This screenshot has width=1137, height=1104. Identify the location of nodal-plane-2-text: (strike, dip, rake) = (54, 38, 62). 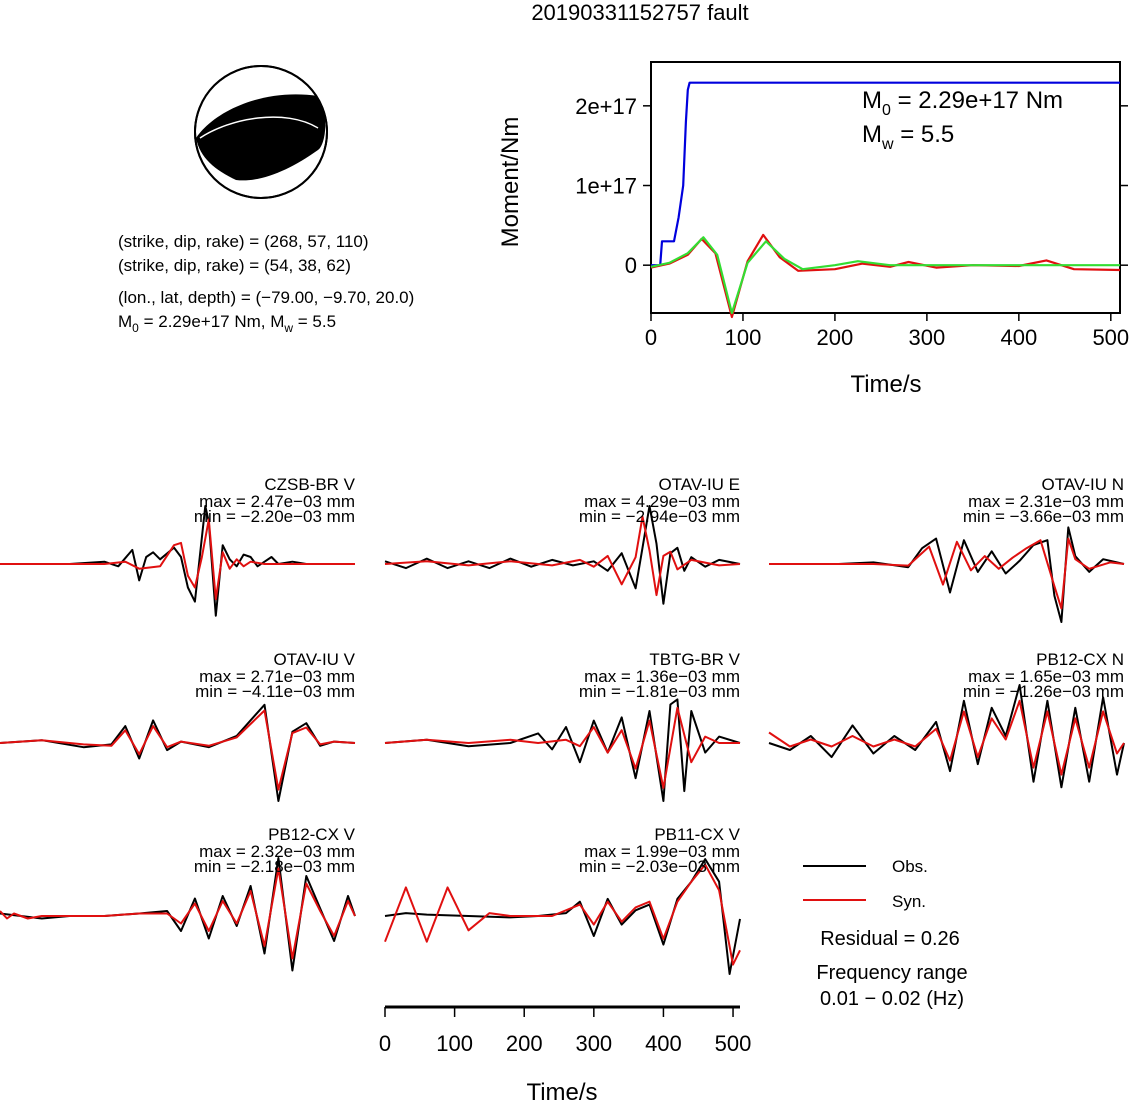
(234, 265).